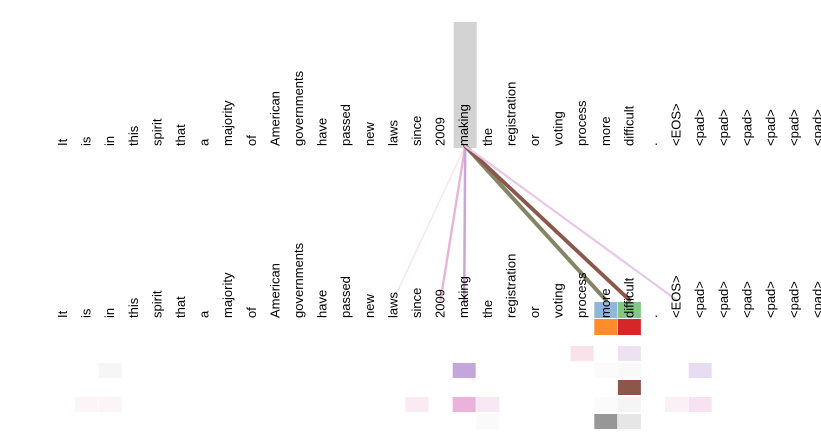  Describe the element at coordinates (156, 132) in the screenshot. I see `top-token: spirit` at that location.